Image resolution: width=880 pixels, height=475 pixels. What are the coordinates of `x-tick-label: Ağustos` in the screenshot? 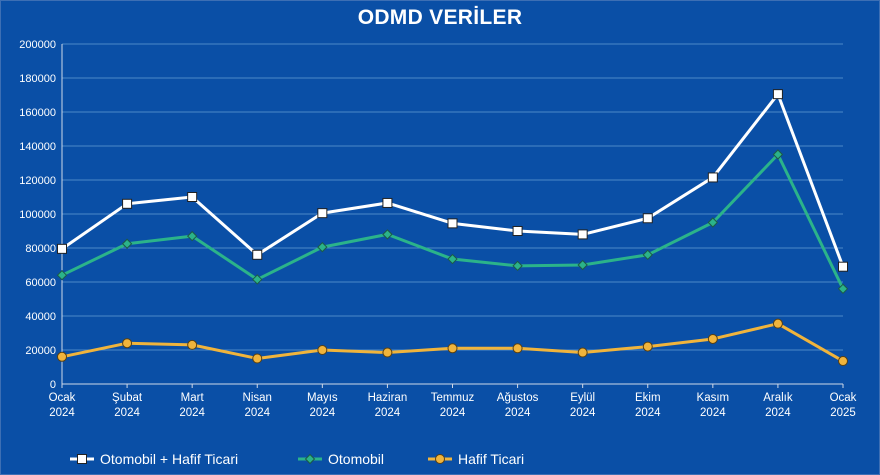 It's located at (518, 398).